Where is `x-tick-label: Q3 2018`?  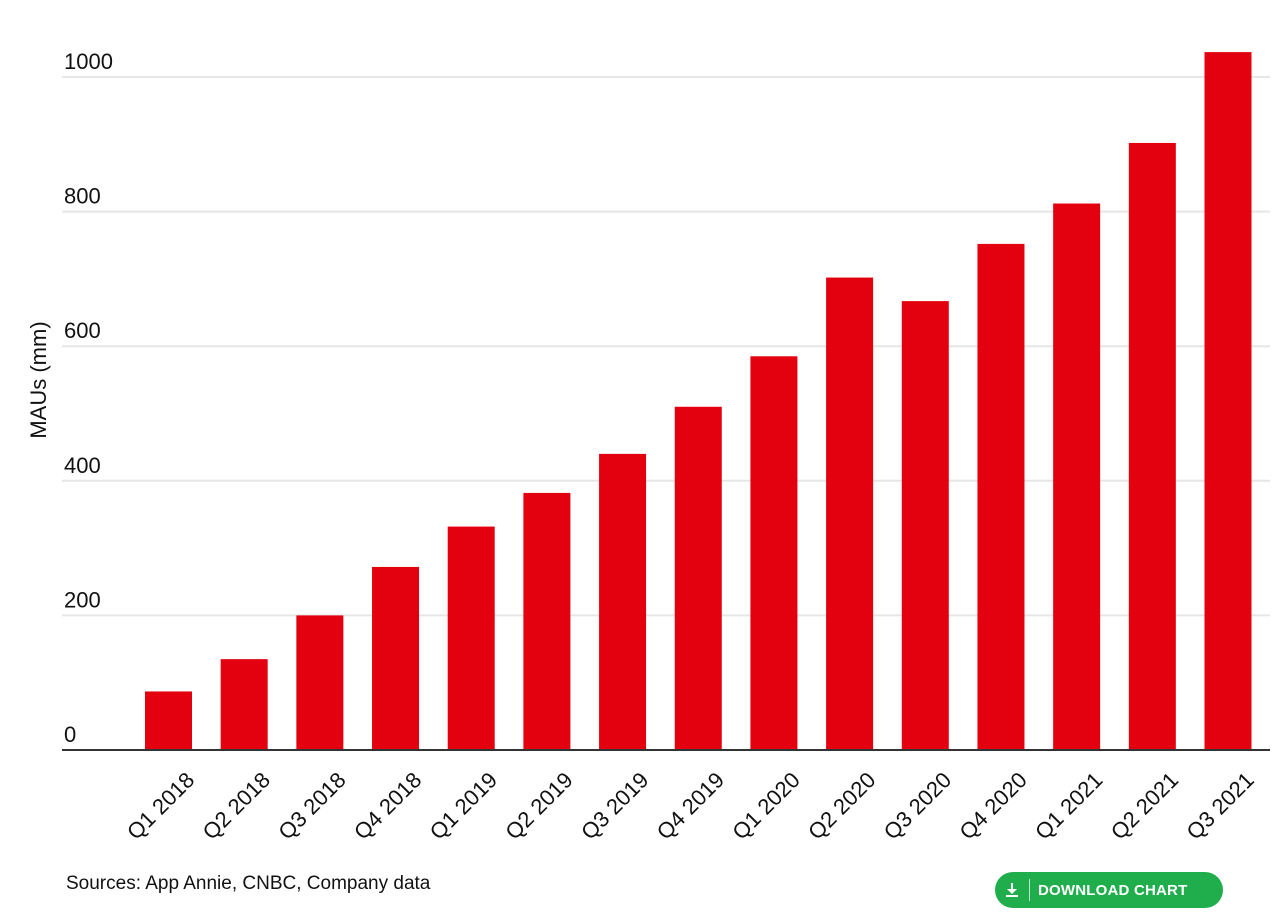 x-tick-label: Q3 2018 is located at coordinates (311, 805).